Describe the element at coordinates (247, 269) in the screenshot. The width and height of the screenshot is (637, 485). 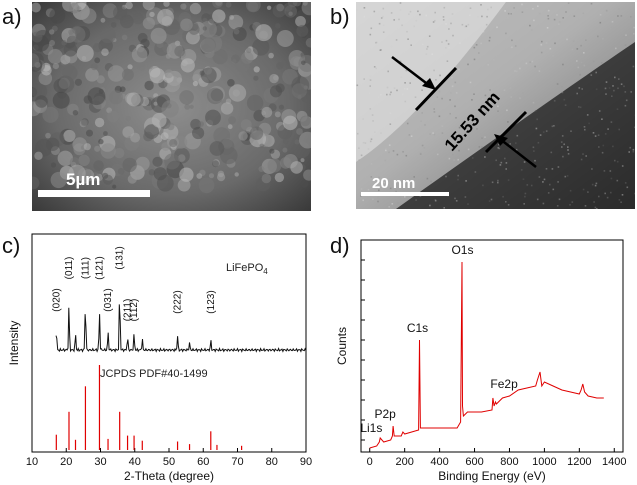
I see `xrd-sample-label: LiFePO4` at that location.